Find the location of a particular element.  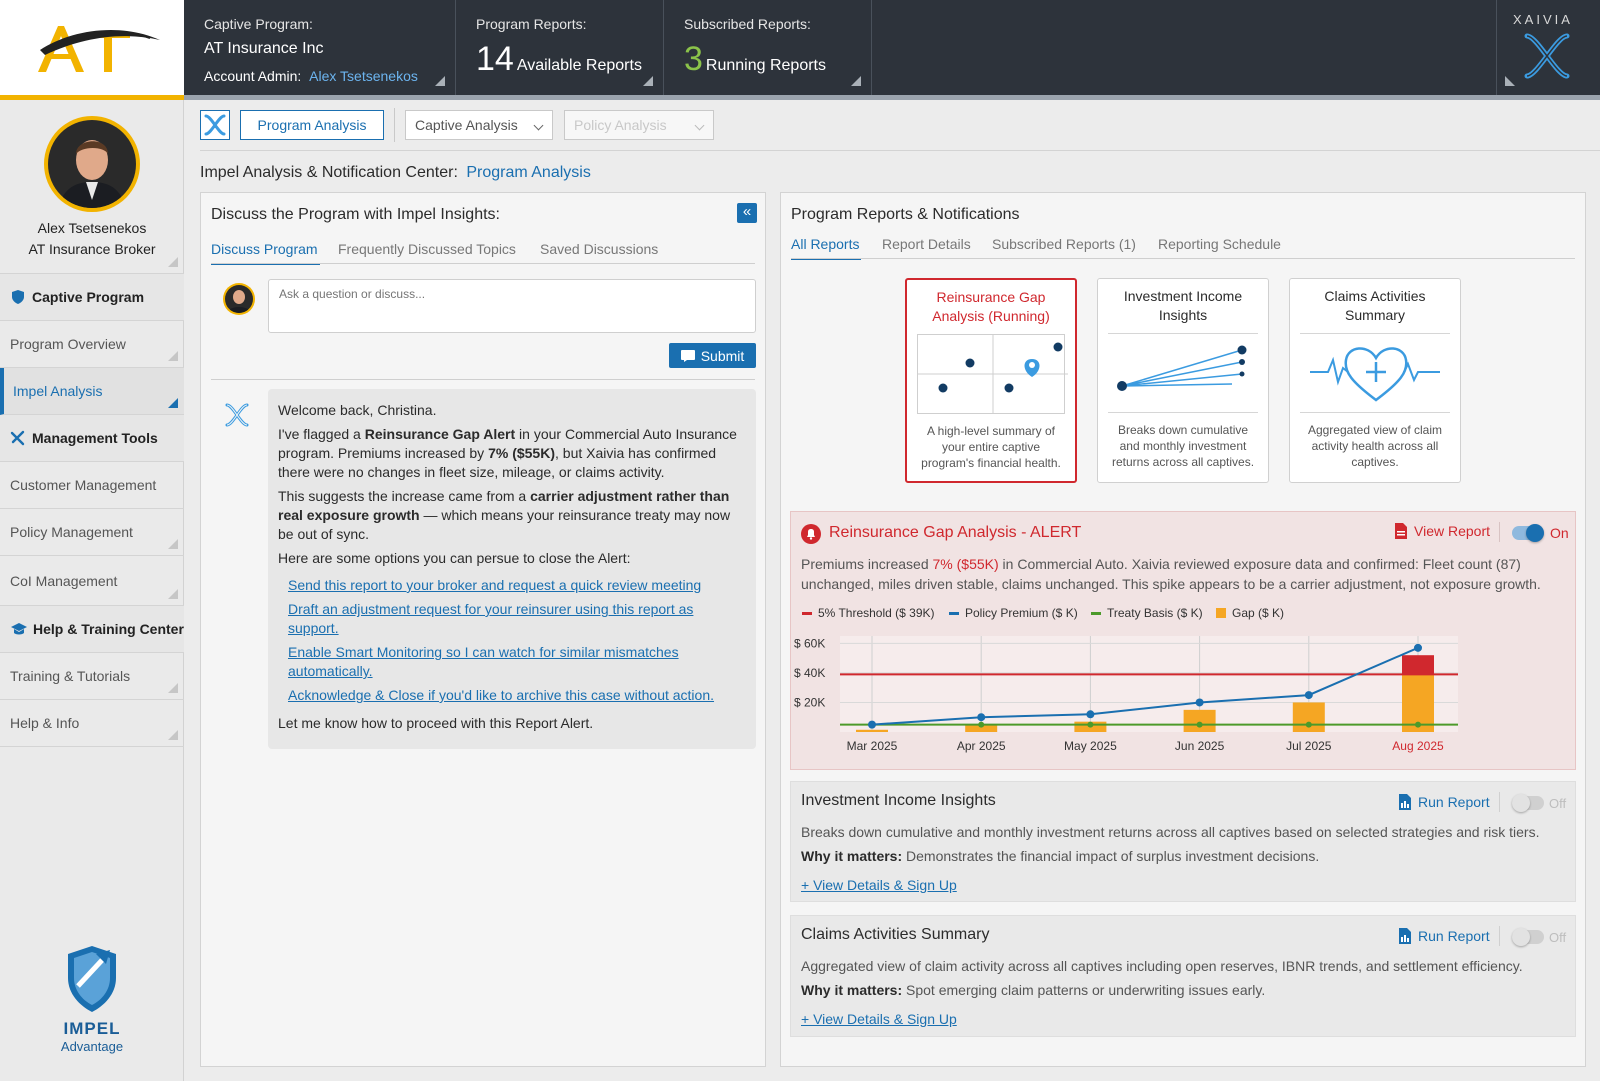

report-chart-icon is located at coordinates (1405, 936).